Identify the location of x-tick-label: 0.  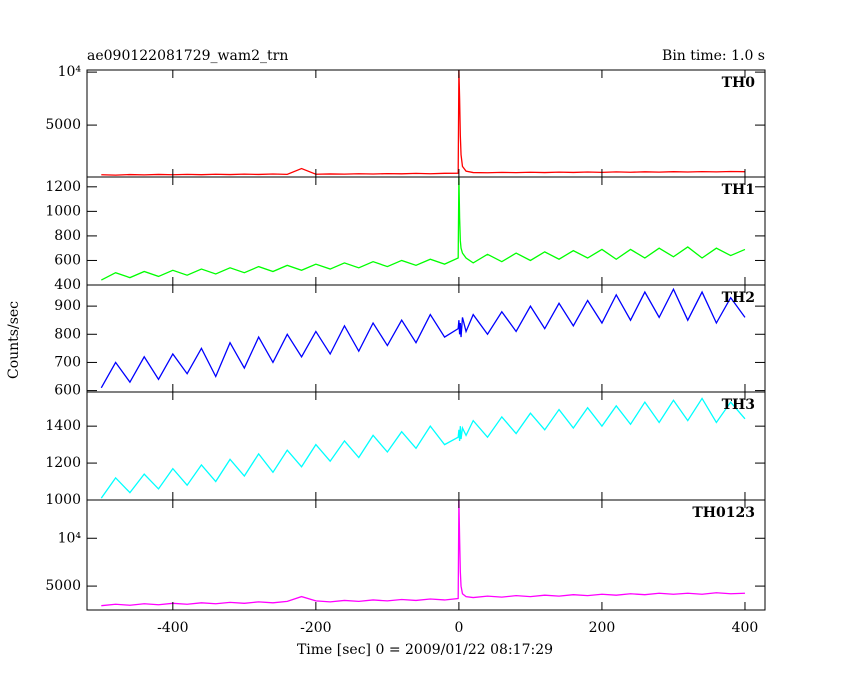
(458, 628).